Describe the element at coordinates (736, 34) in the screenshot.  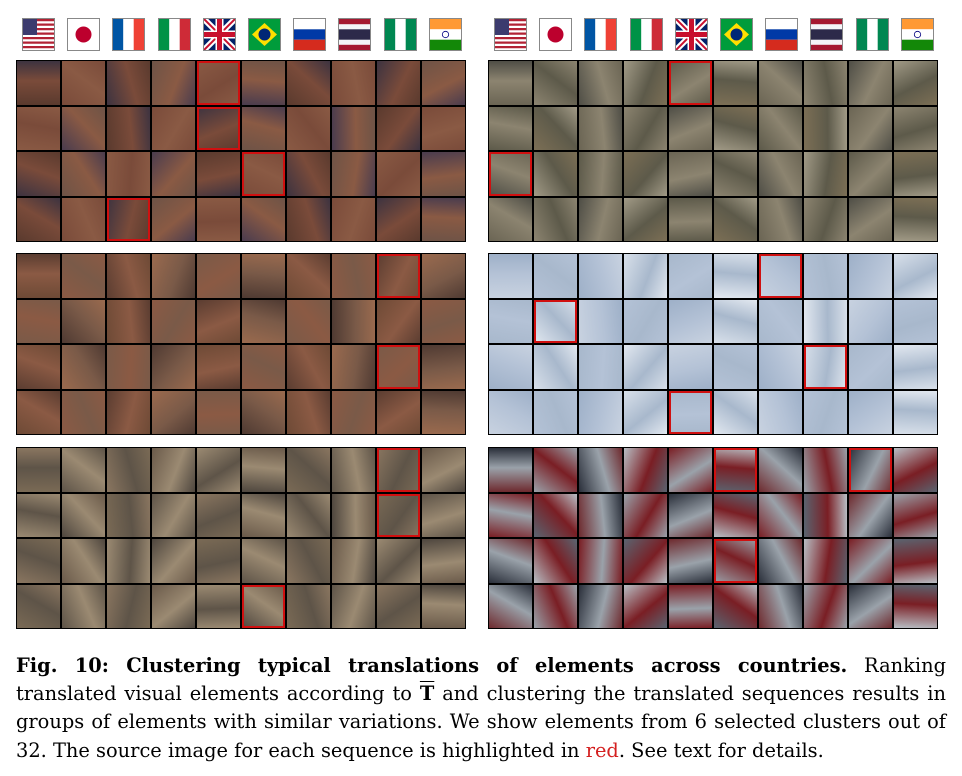
I see `brazil-flag-icon` at that location.